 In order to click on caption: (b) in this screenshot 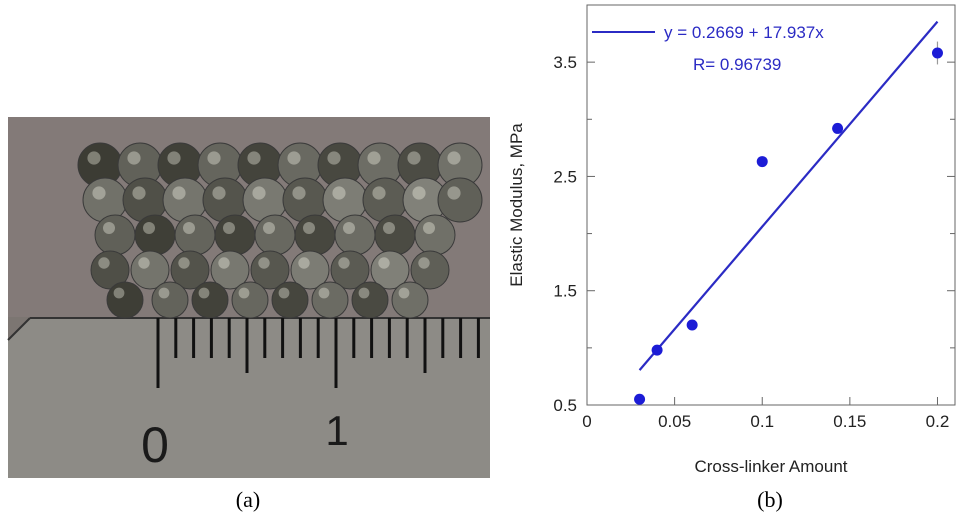, I will do `click(770, 499)`.